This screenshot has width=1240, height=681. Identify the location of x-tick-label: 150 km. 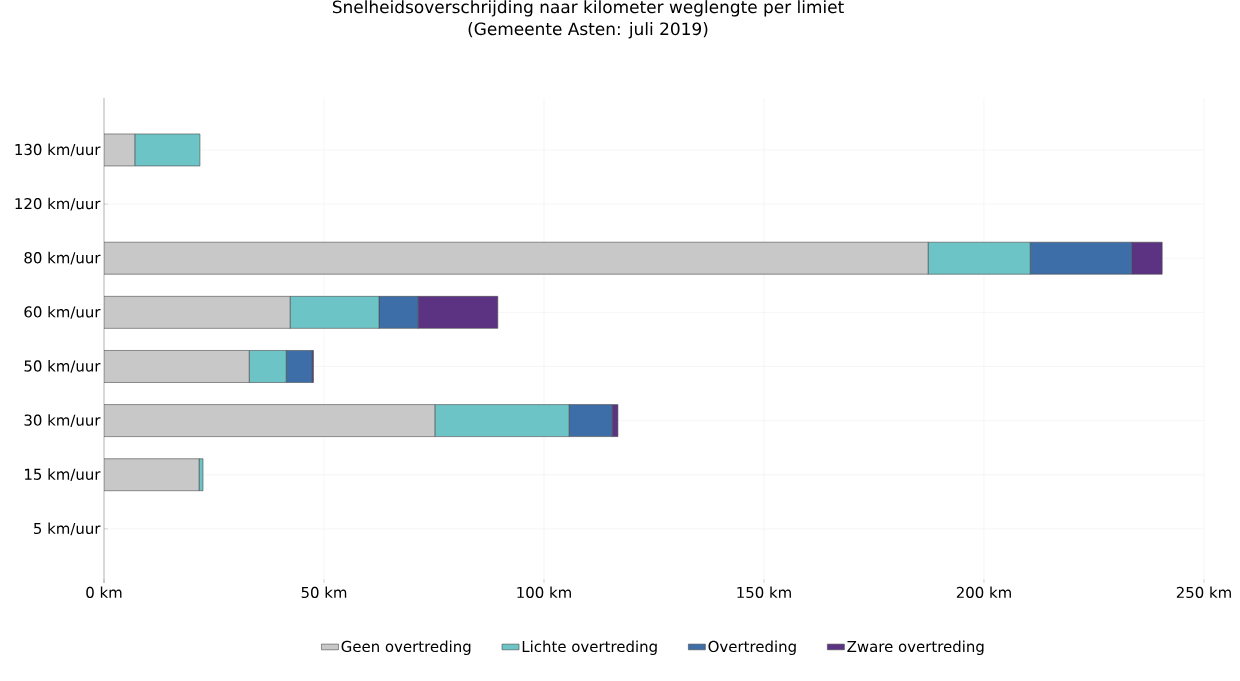
(764, 592).